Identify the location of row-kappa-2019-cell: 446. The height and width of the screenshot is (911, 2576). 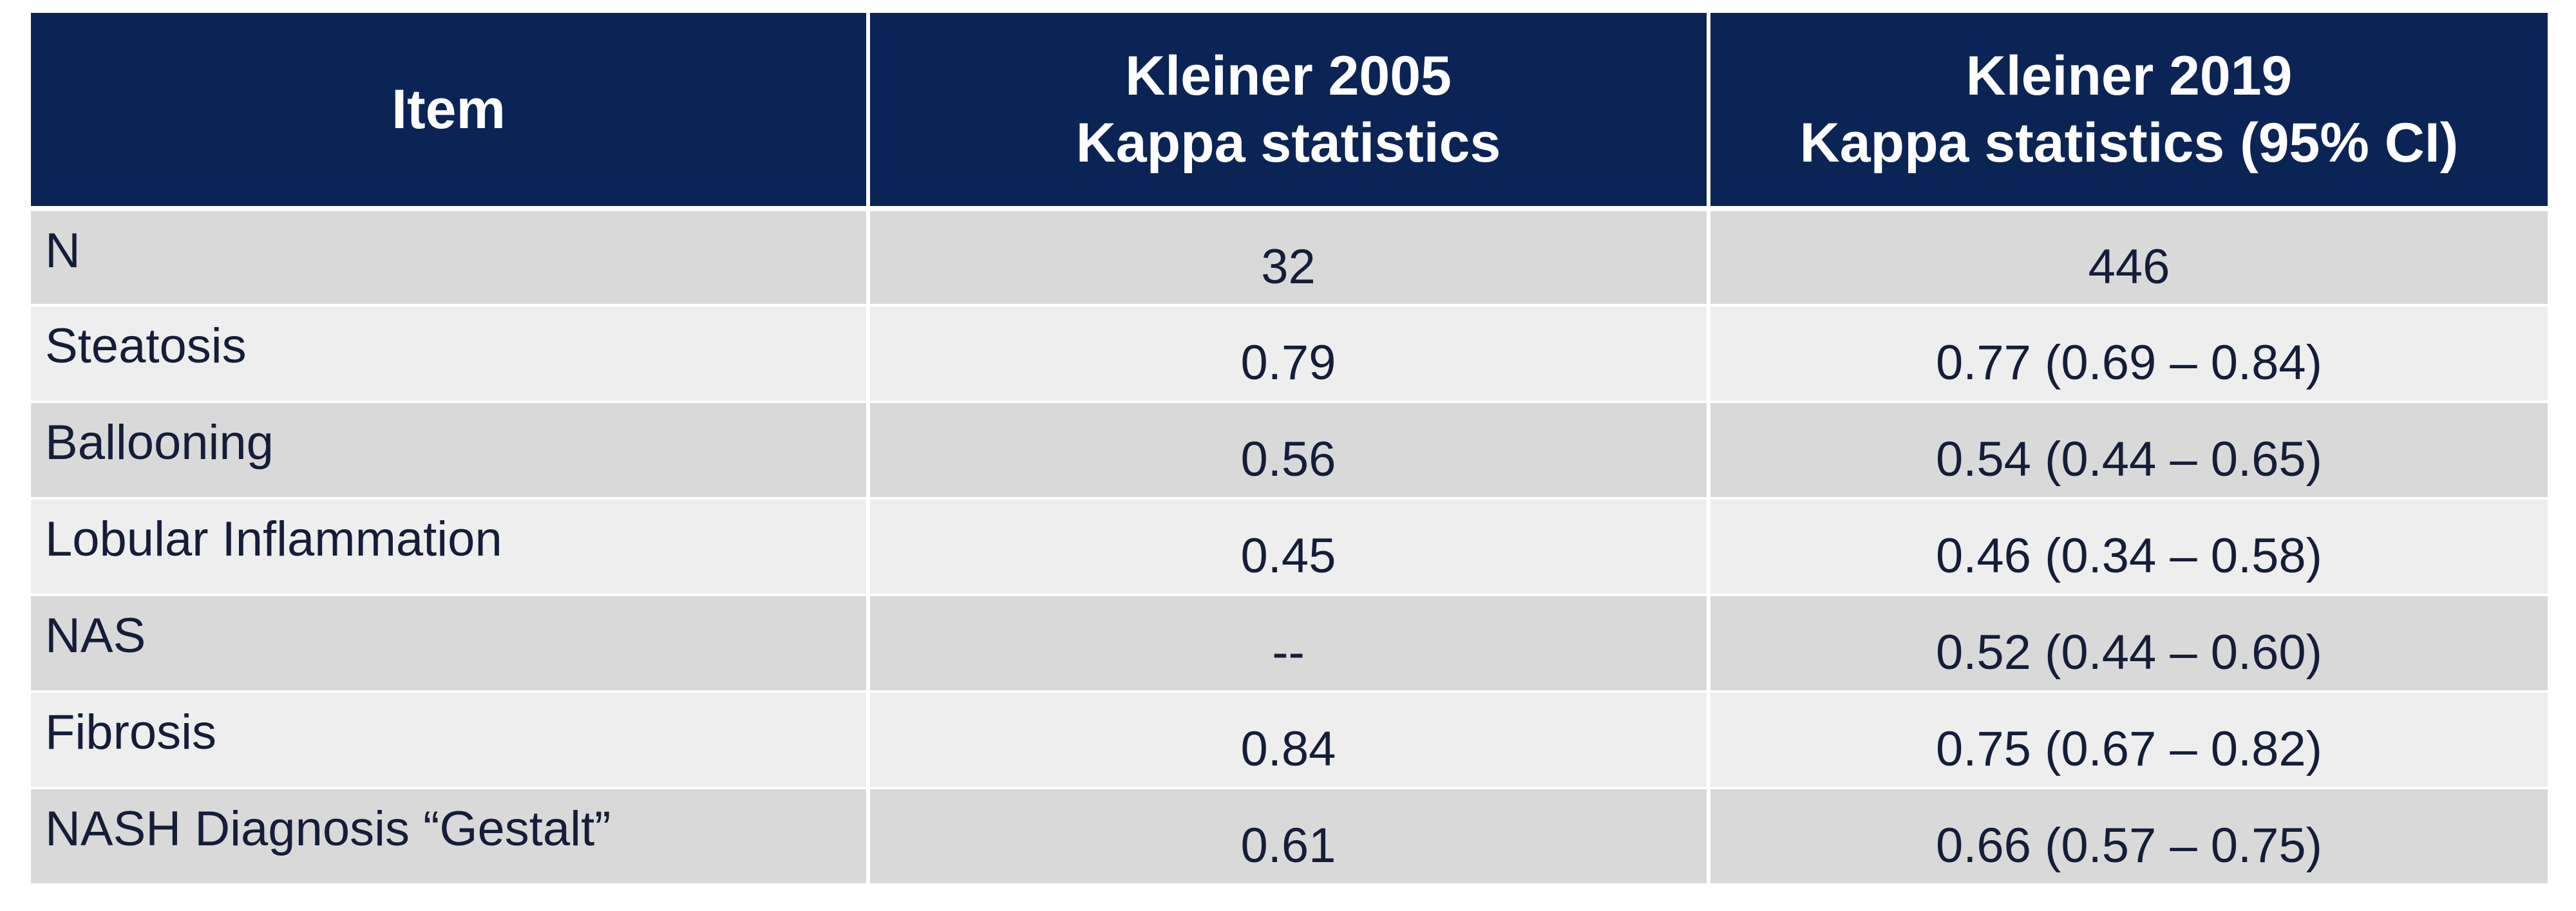
(2128, 257).